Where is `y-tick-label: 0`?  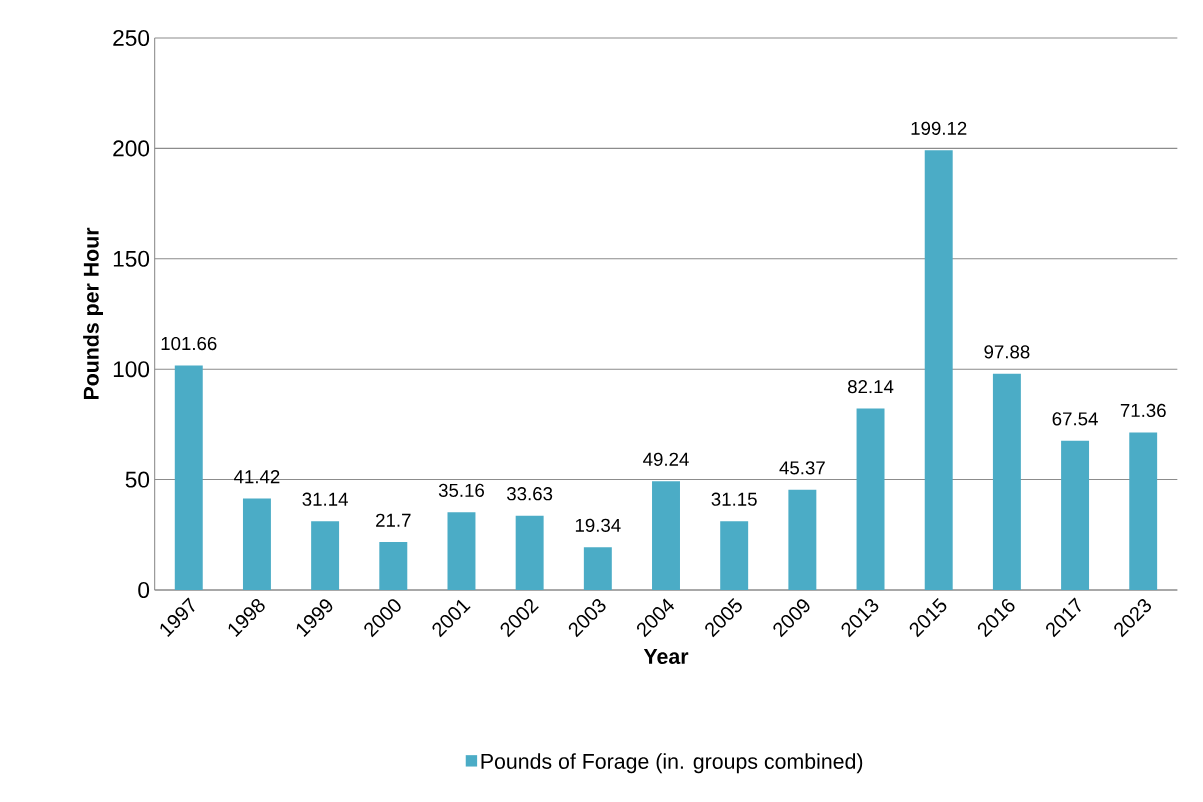 y-tick-label: 0 is located at coordinates (144, 590).